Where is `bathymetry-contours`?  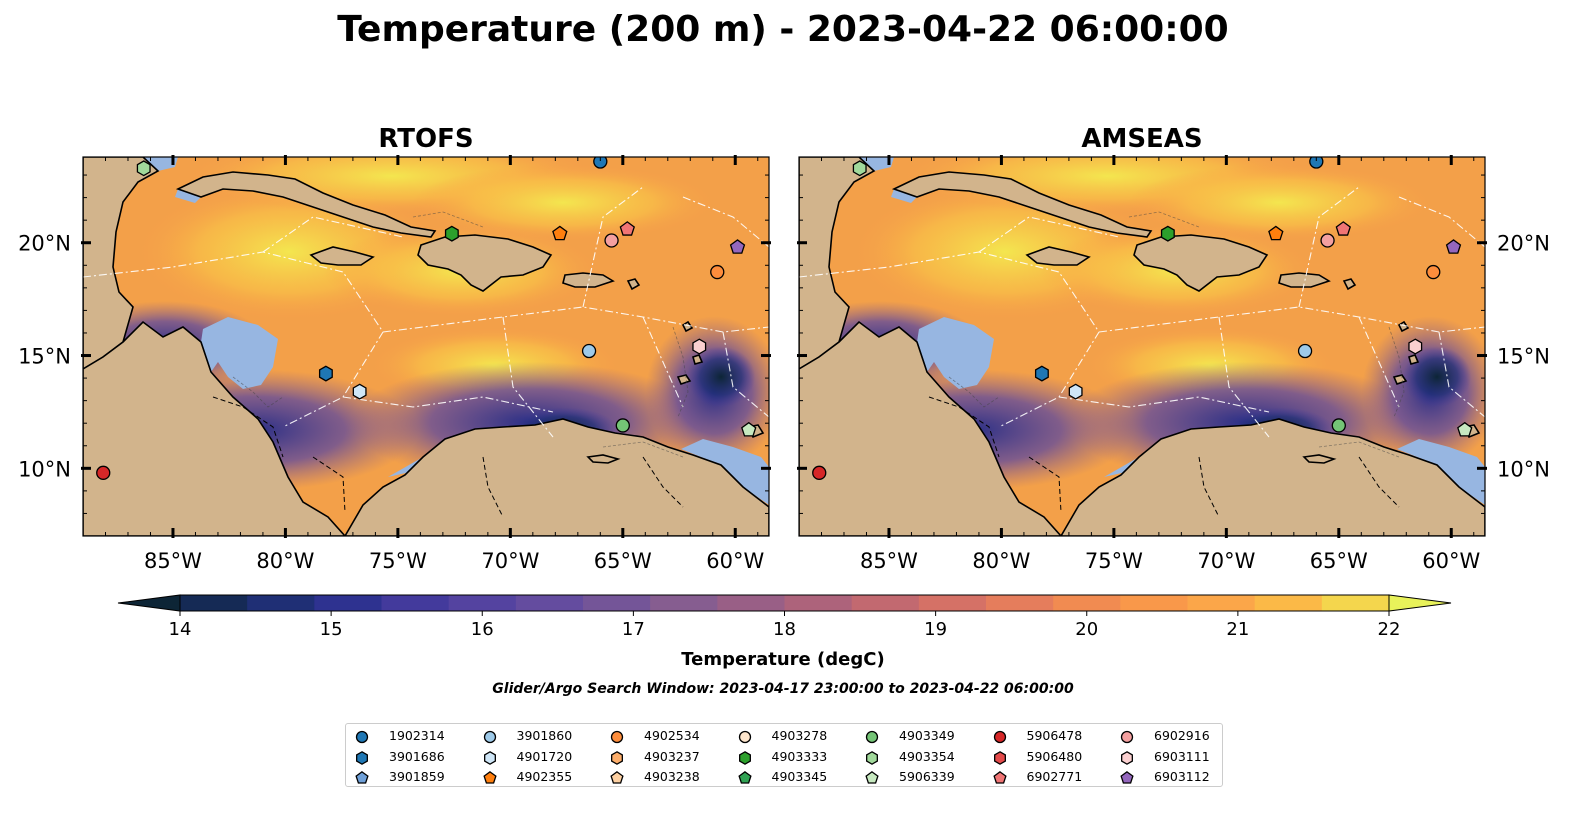
bathymetry-contours is located at coordinates (1176, 334).